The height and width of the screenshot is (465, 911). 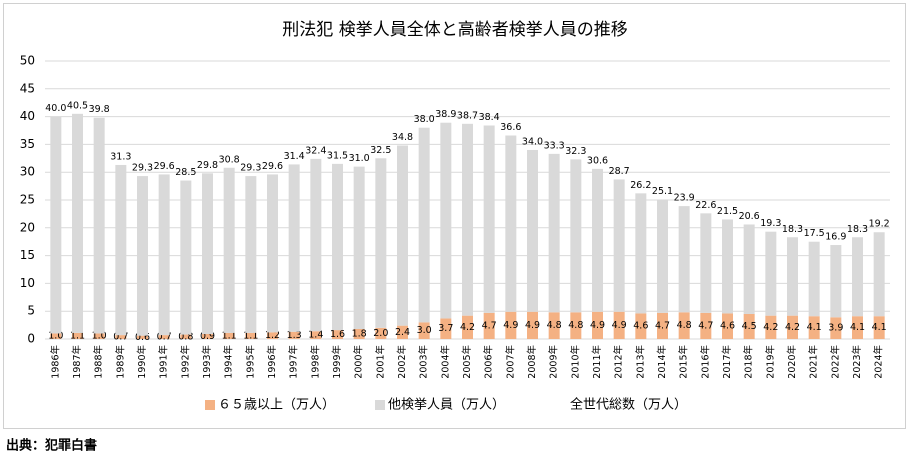 What do you see at coordinates (662, 191) in the screenshot?
I see `total-label: 25.1` at bounding box center [662, 191].